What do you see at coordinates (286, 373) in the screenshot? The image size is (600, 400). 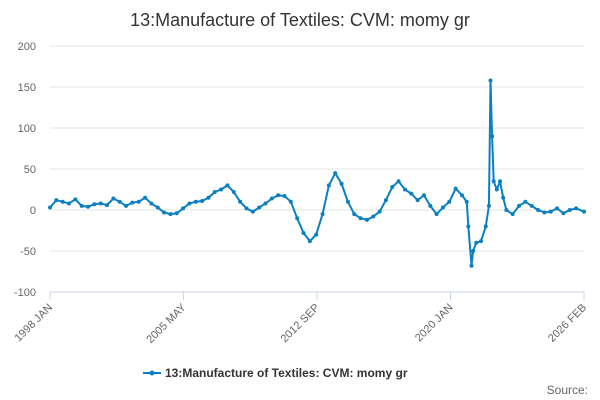 I see `legend-label: 13:Manufacture of Textiles: CVM: momy gr` at bounding box center [286, 373].